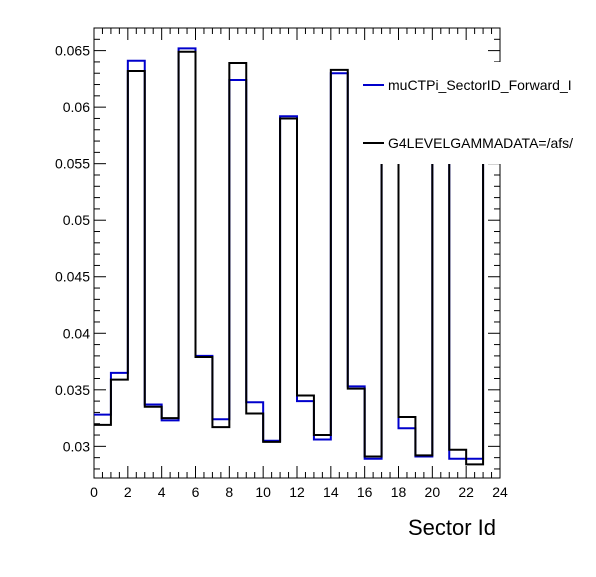 The height and width of the screenshot is (577, 596). Describe the element at coordinates (500, 492) in the screenshot. I see `x-tick-label: 24` at that location.